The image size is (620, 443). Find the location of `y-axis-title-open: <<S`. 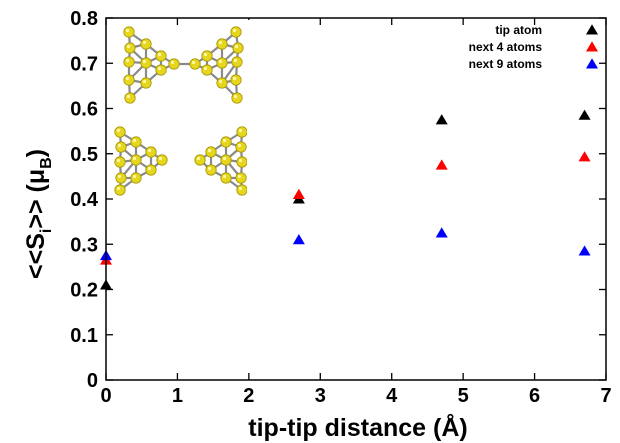

y-axis-title-open: <<S is located at coordinates (36, 256).